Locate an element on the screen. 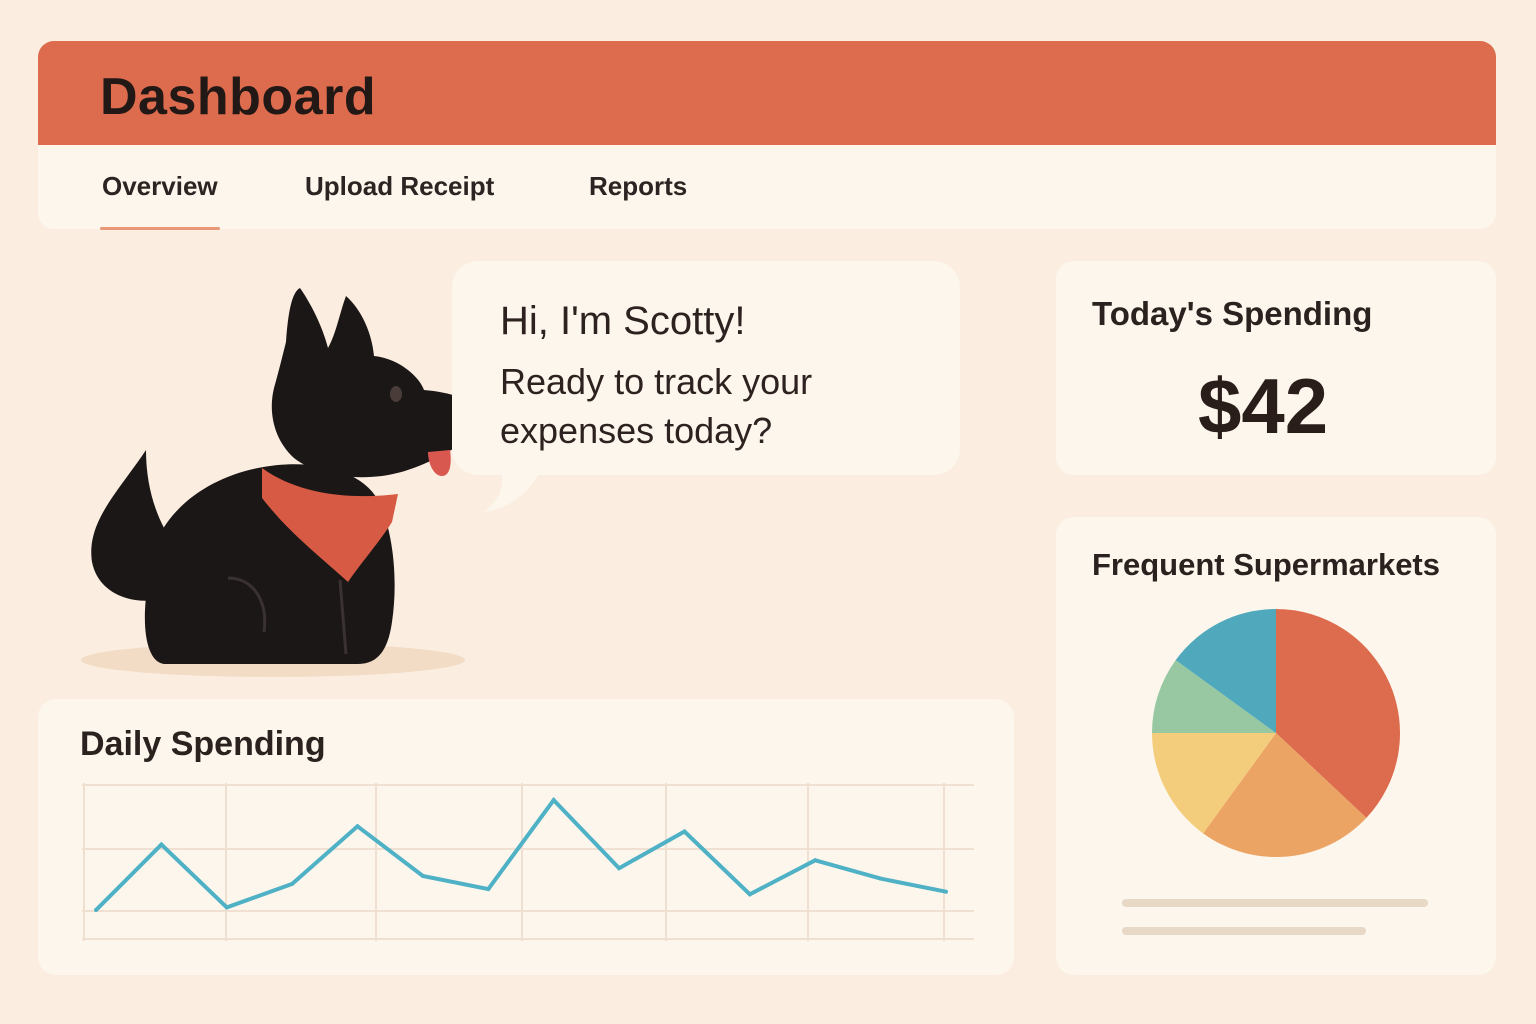  tab-overview: Overview is located at coordinates (160, 200).